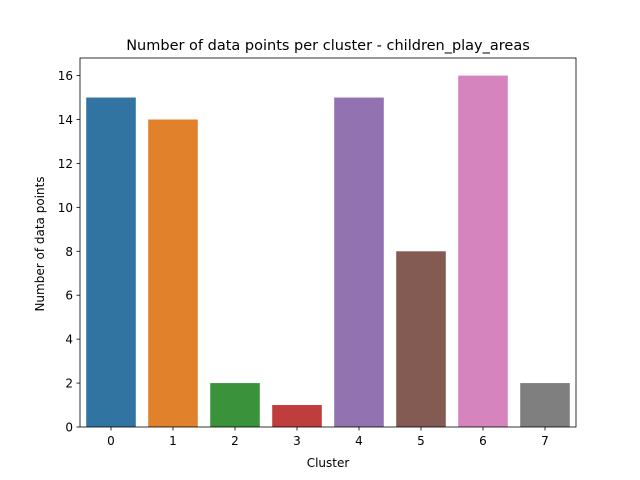  I want to click on x-tick-label: 5, so click(421, 441).